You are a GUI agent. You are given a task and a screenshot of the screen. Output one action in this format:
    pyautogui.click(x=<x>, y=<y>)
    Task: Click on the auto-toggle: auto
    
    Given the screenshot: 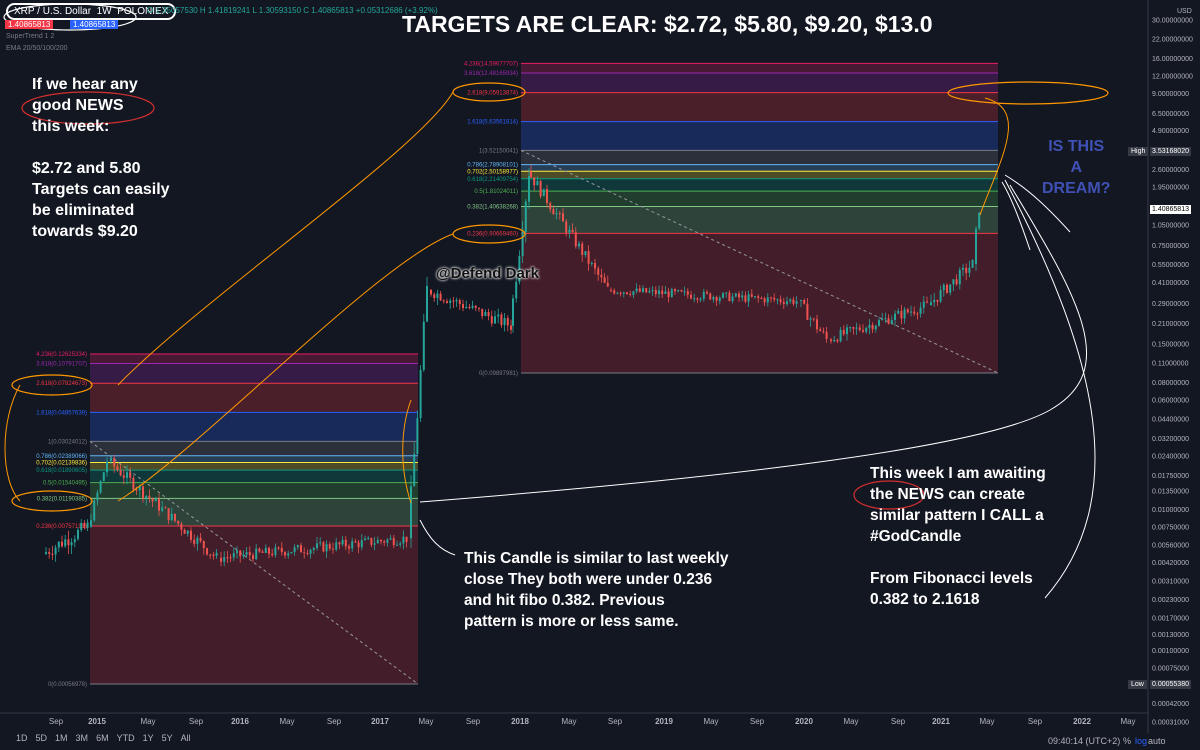 What is the action you would take?
    pyautogui.click(x=1157, y=741)
    